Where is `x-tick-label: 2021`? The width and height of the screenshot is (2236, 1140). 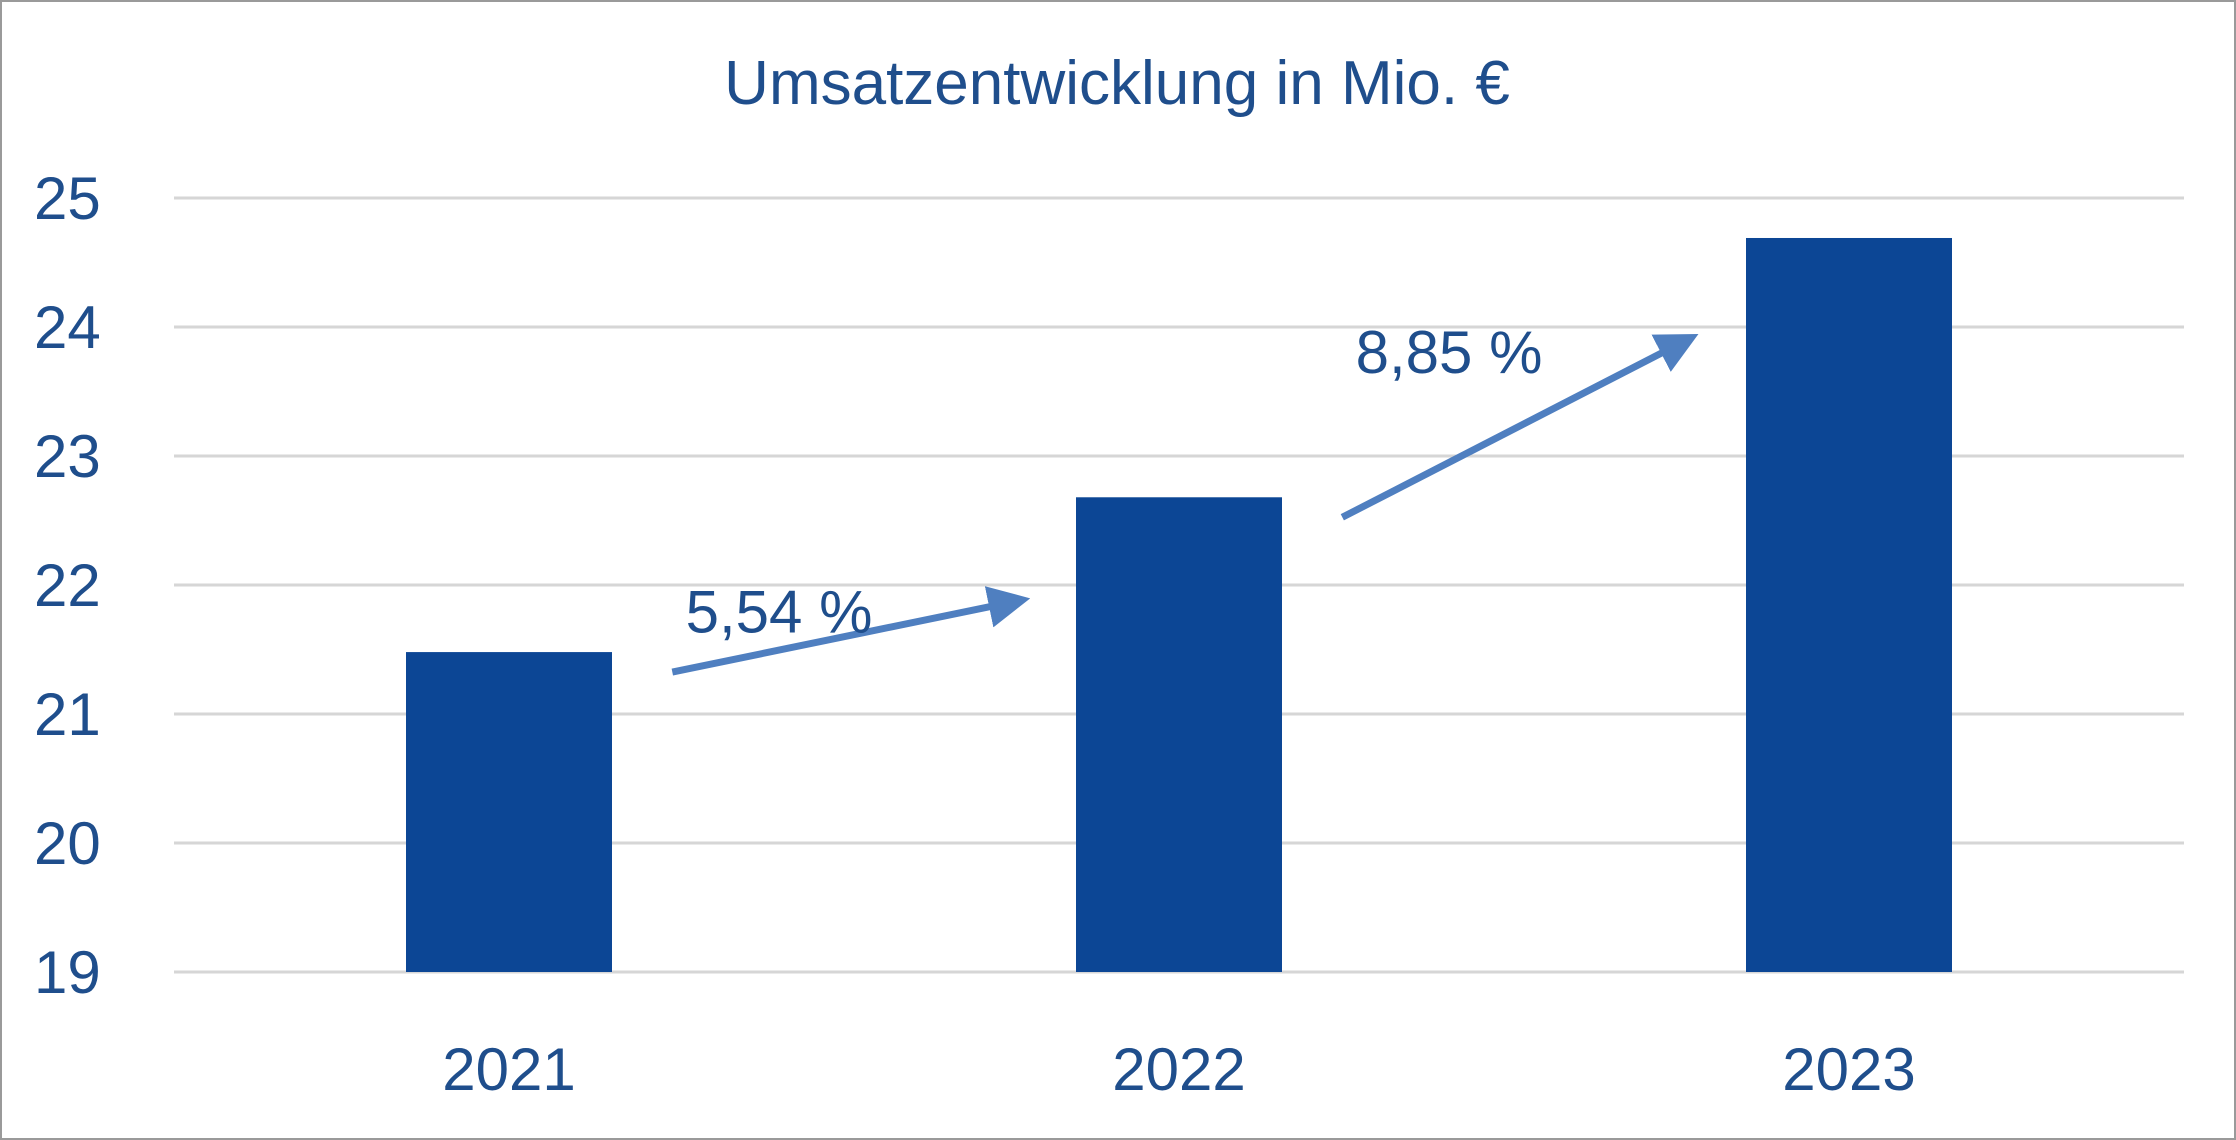 x-tick-label: 2021 is located at coordinates (508, 1069).